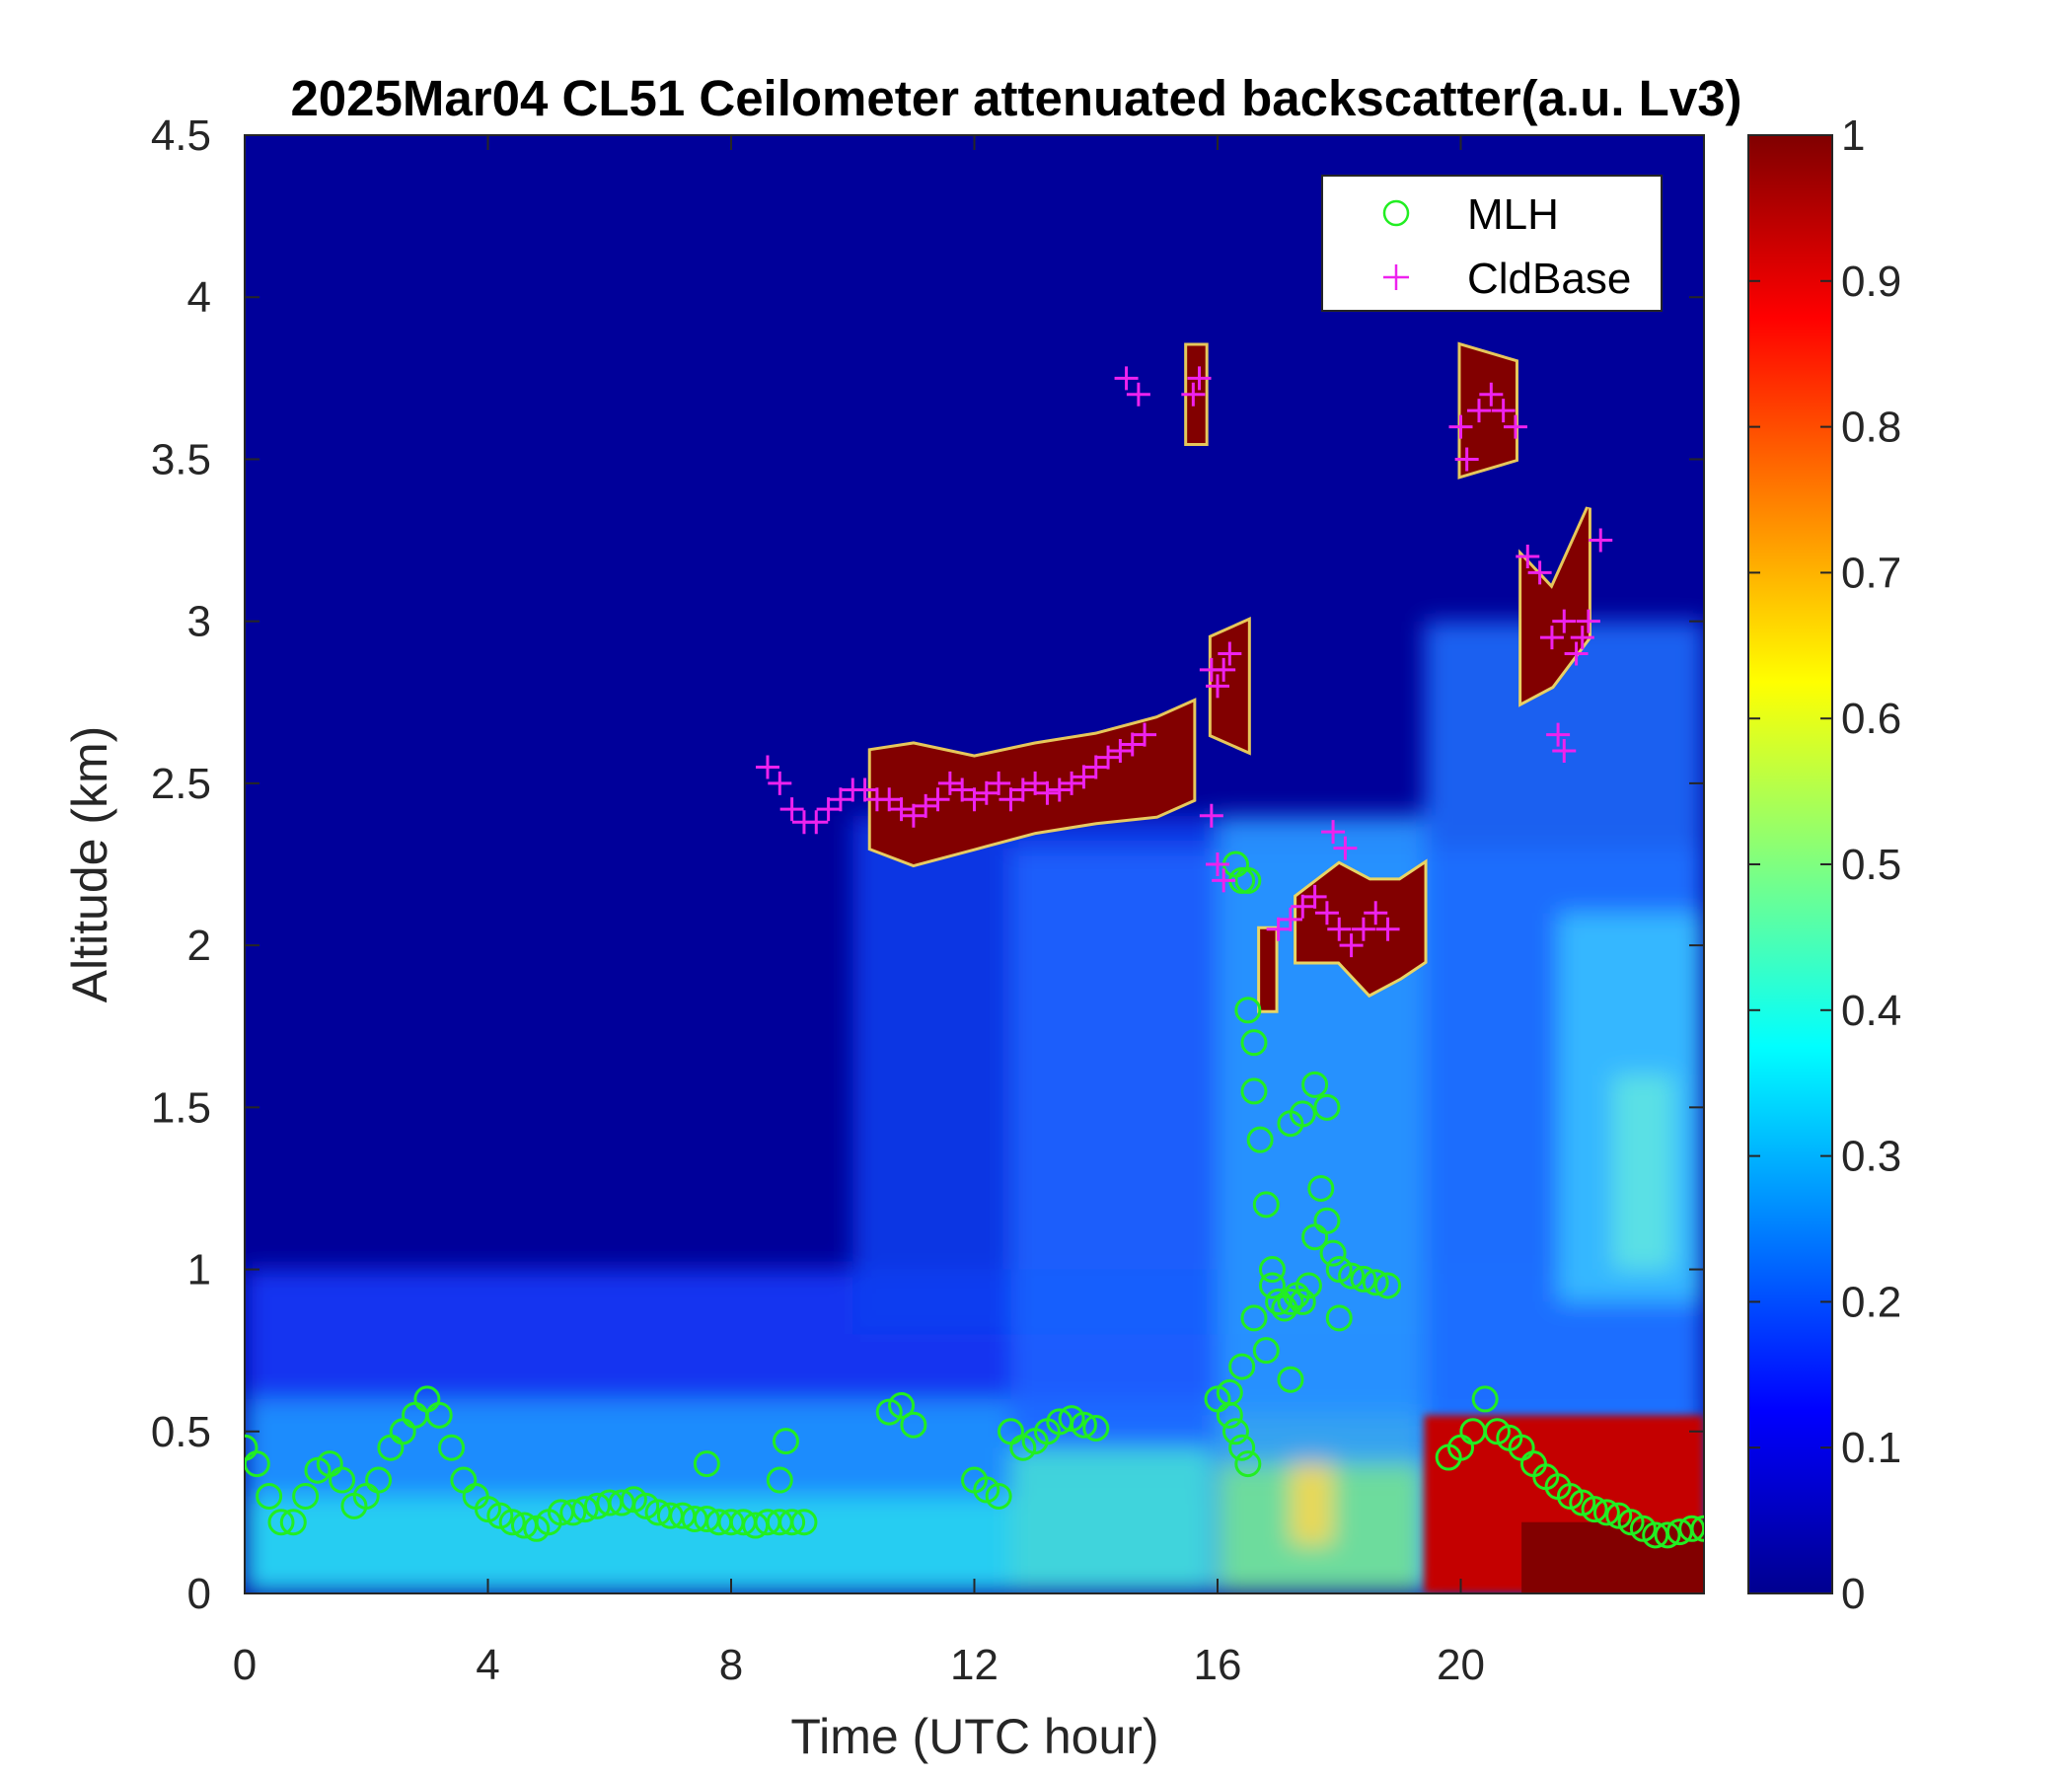  What do you see at coordinates (1613, 1557) in the screenshot?
I see `surface-aerosol-core` at bounding box center [1613, 1557].